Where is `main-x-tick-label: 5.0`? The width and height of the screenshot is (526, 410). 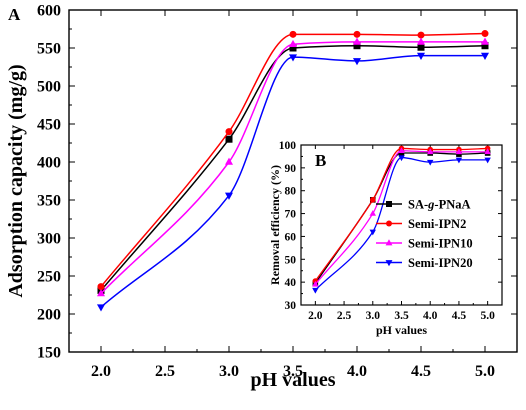
main-x-tick-label: 5.0 is located at coordinates (485, 371).